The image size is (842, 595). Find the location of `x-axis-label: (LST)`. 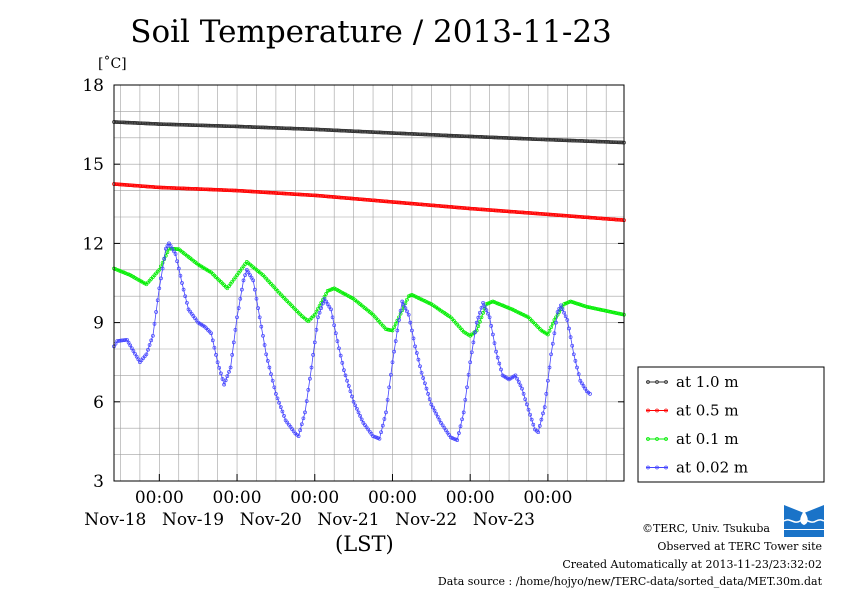

x-axis-label: (LST) is located at coordinates (364, 544).